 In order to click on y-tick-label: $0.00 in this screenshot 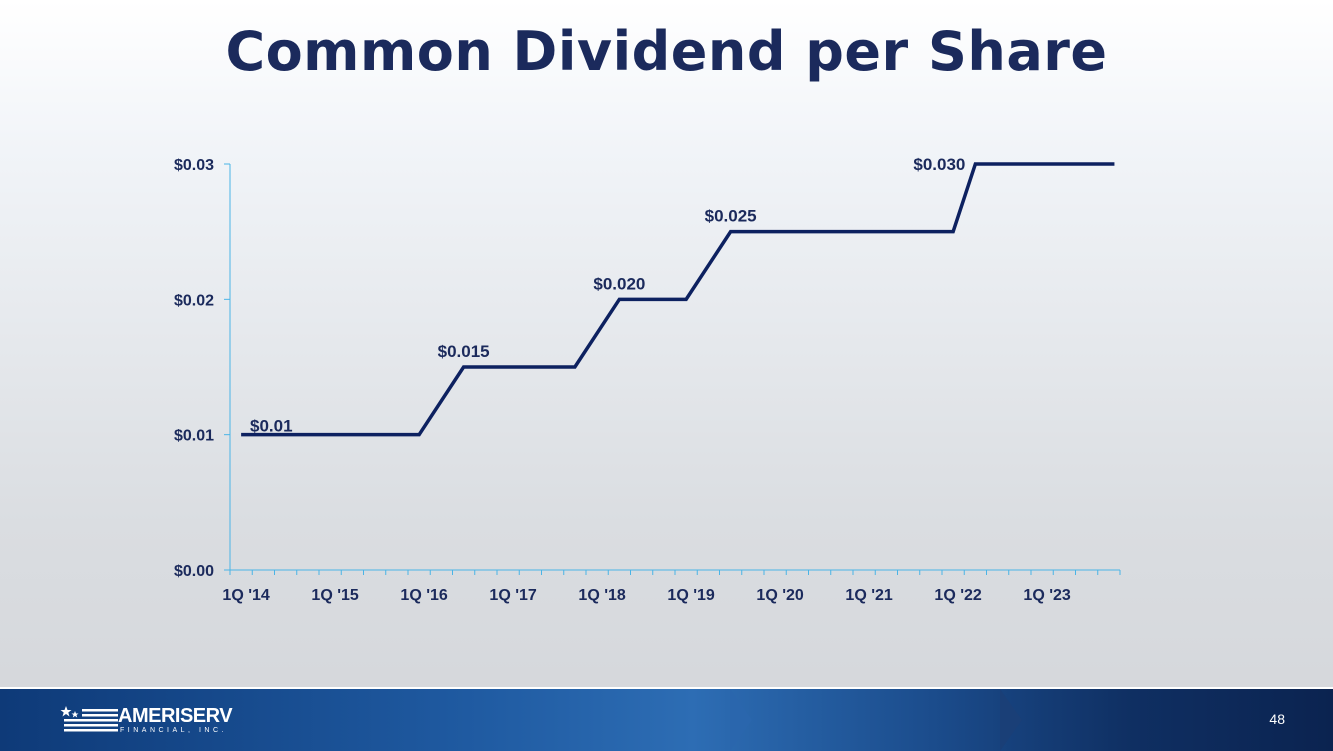, I will do `click(194, 571)`.